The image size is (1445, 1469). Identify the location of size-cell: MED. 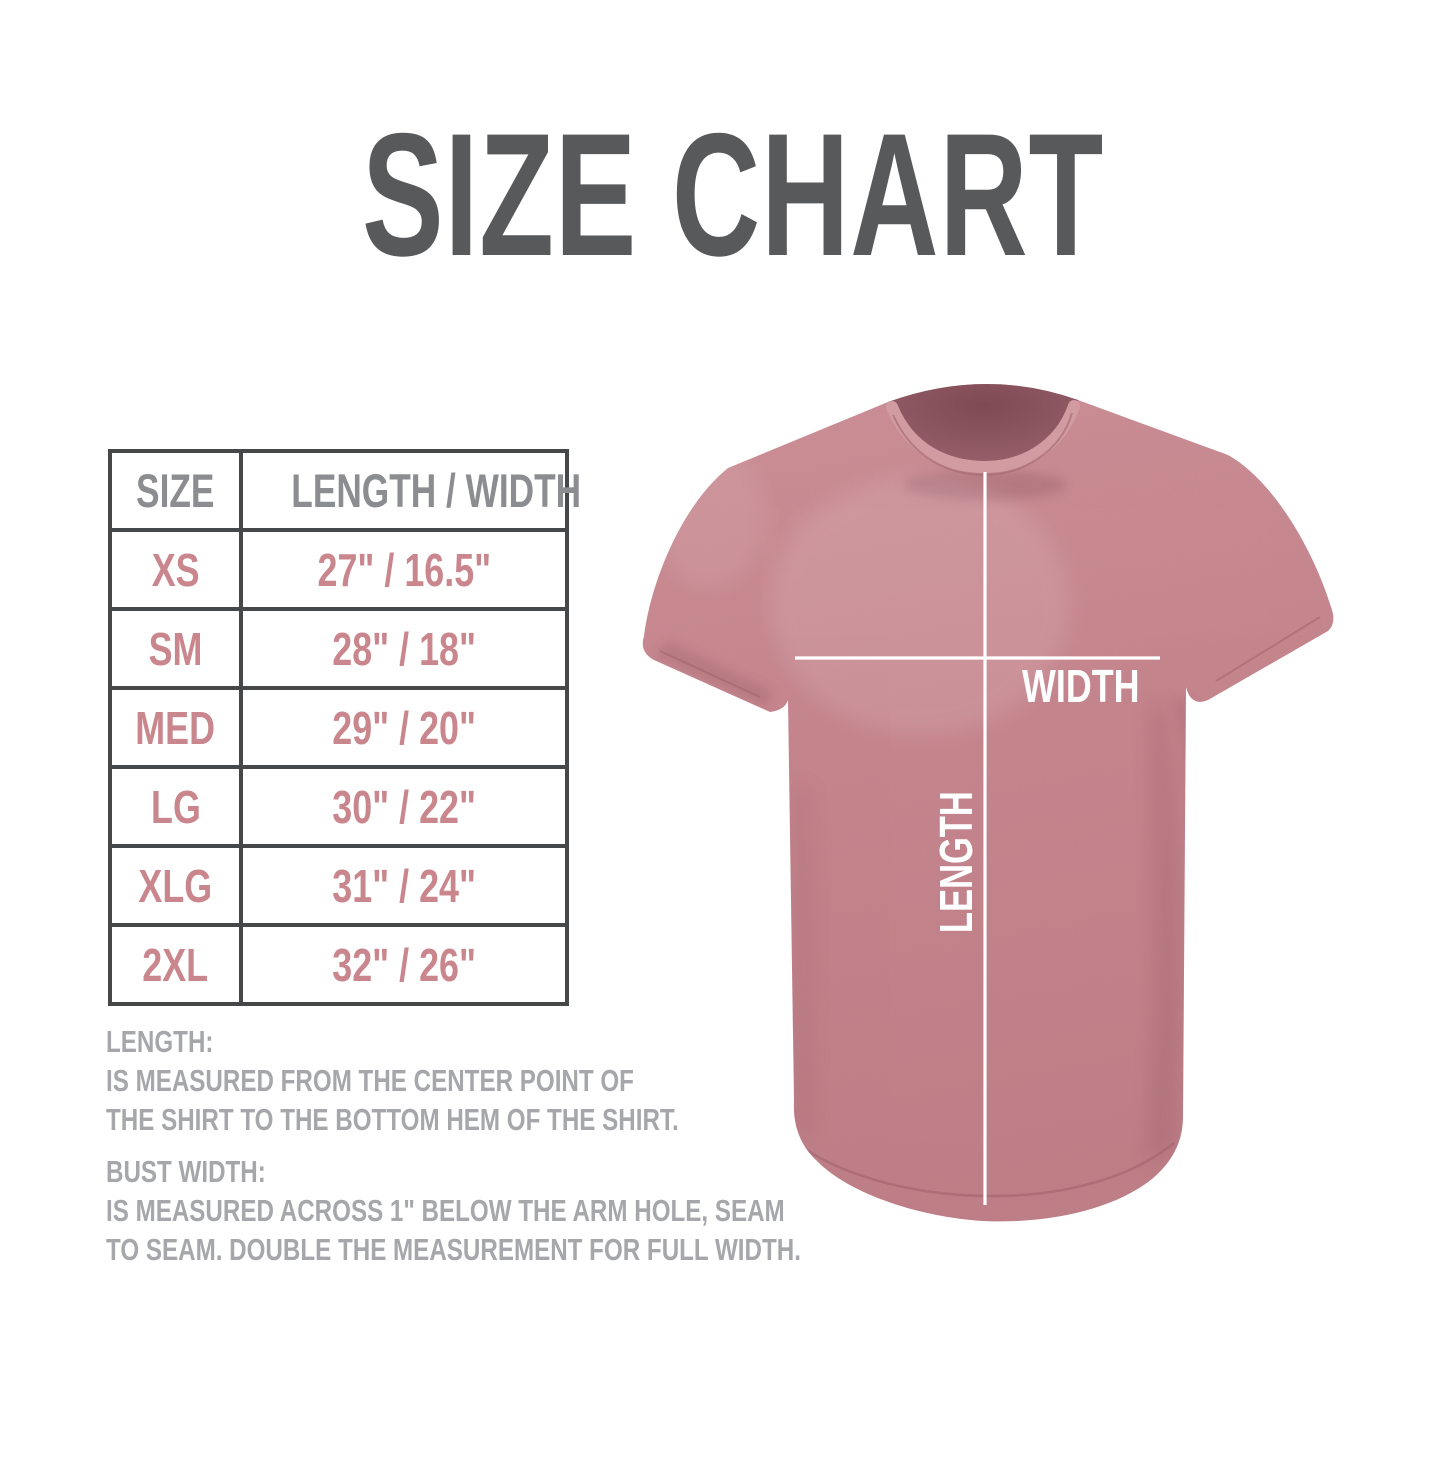
(175, 727).